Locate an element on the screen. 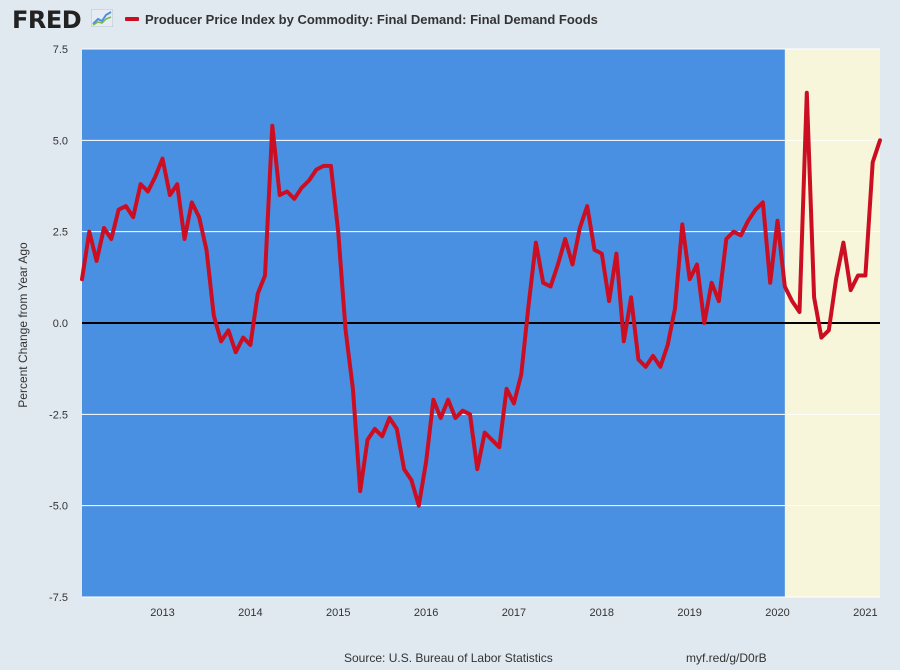  y-tick-labels: 7.5 5.0 2.5 0.0 -2.5 -5.0 -7.5 is located at coordinates (58, 324).